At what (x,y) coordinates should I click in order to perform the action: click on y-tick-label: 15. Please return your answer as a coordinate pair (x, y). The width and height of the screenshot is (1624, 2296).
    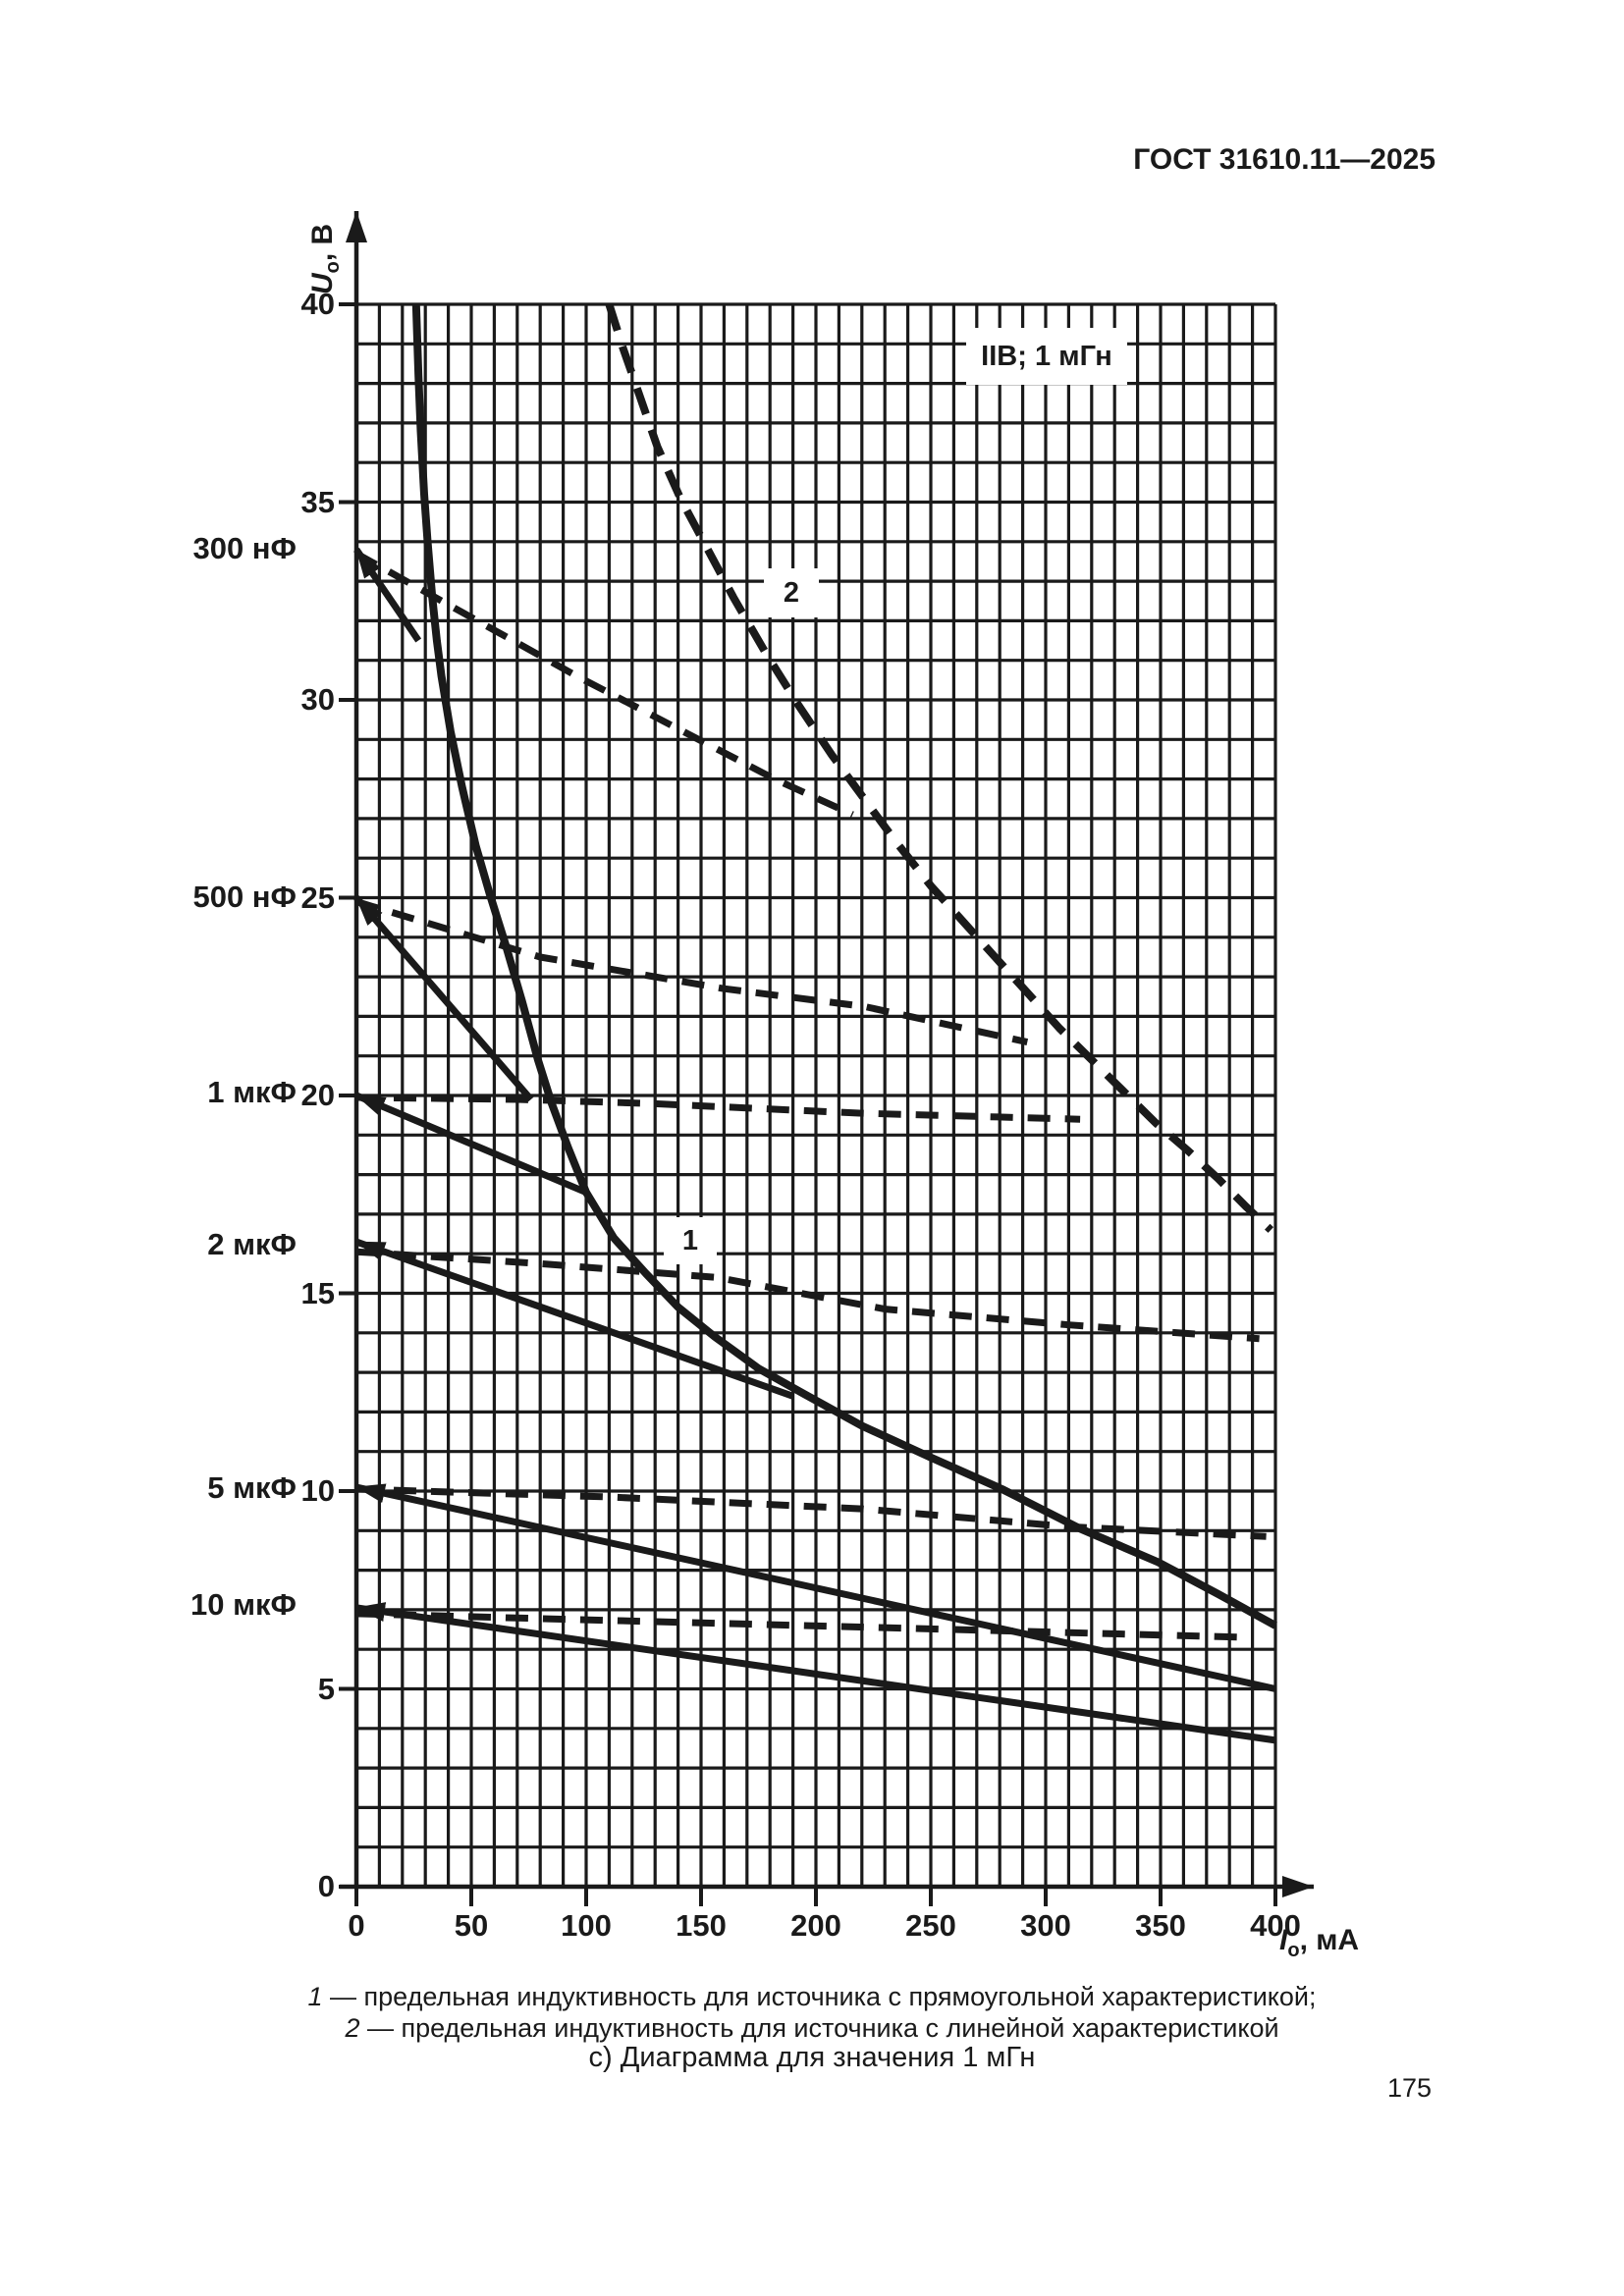
    Looking at the image, I should click on (317, 1293).